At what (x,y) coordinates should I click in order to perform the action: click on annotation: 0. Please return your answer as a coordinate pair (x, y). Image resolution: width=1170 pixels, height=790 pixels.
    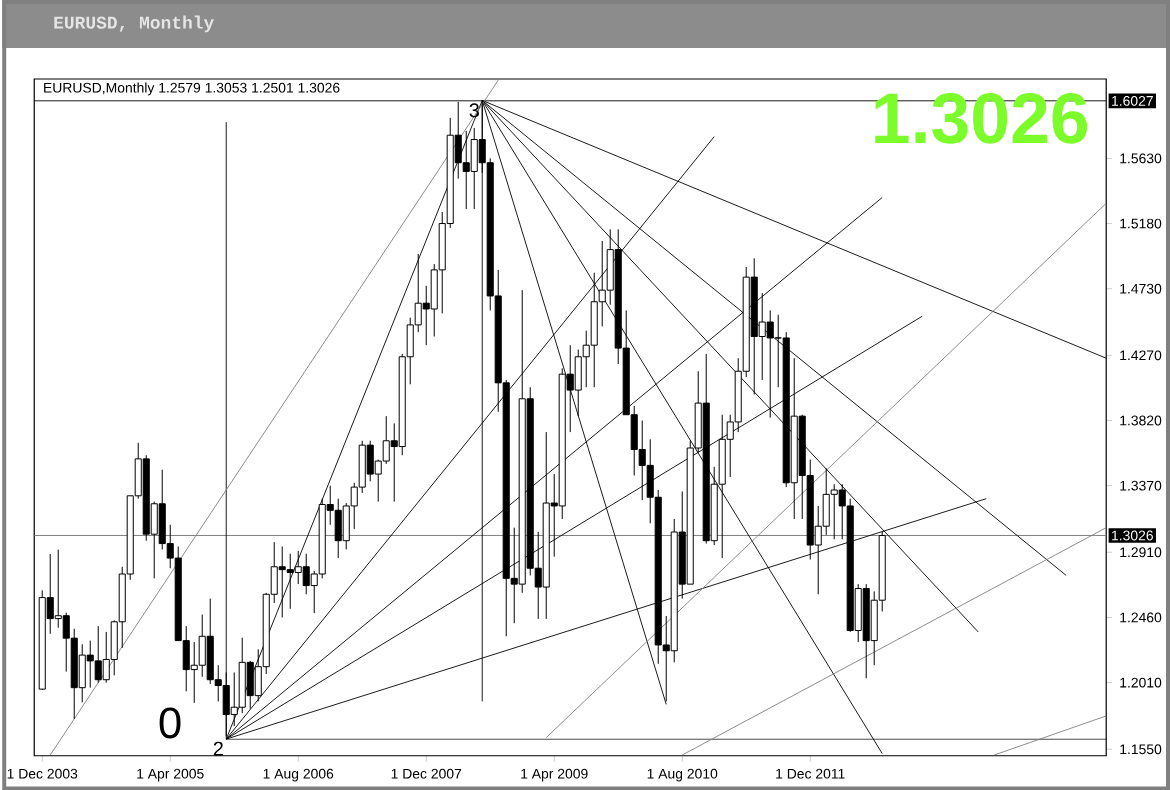
    Looking at the image, I should click on (170, 723).